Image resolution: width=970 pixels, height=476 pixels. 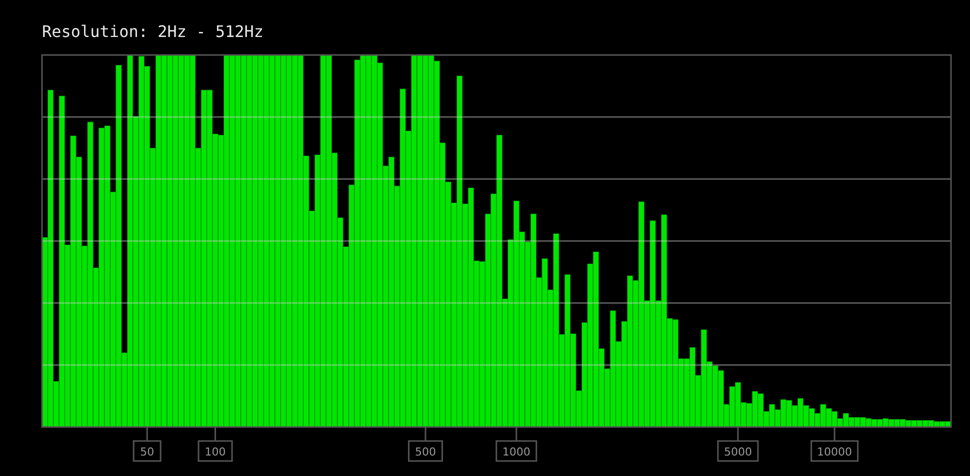 I want to click on x-tick-label: 500, so click(x=425, y=452).